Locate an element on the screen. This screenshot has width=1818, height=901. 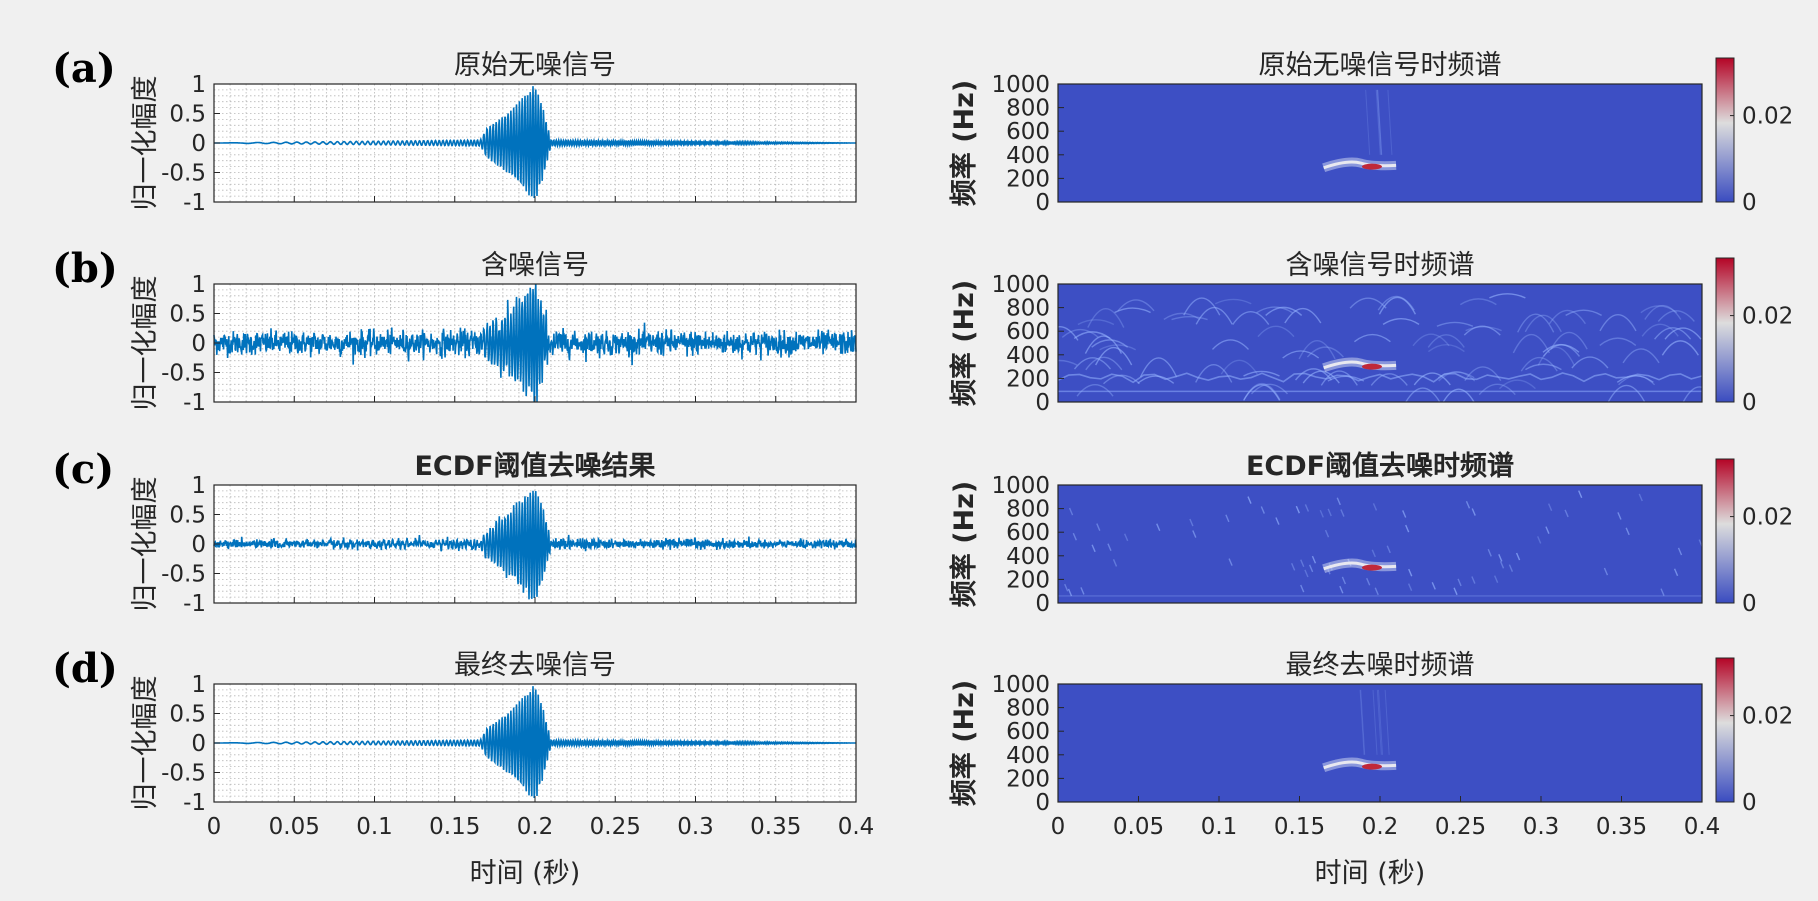
panel-title: 含噪信号时频谱 is located at coordinates (1380, 265).